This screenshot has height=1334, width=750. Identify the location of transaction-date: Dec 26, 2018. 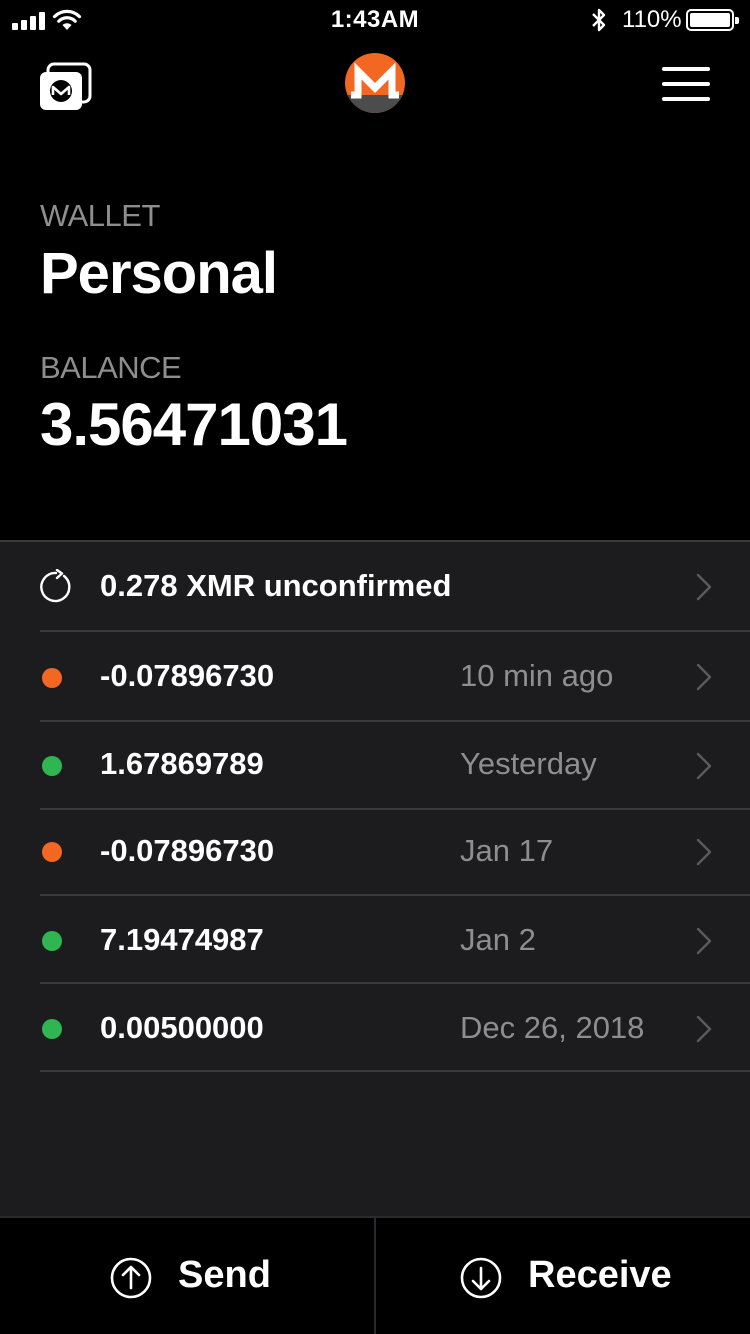
(552, 1027).